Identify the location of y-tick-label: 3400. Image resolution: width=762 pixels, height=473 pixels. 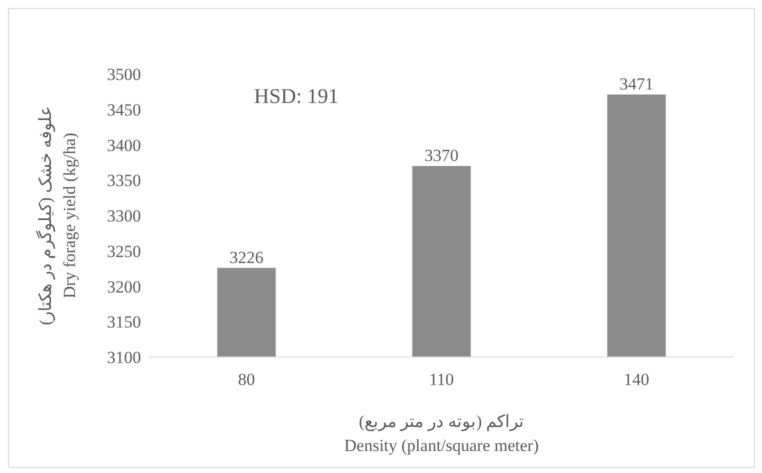
(124, 145).